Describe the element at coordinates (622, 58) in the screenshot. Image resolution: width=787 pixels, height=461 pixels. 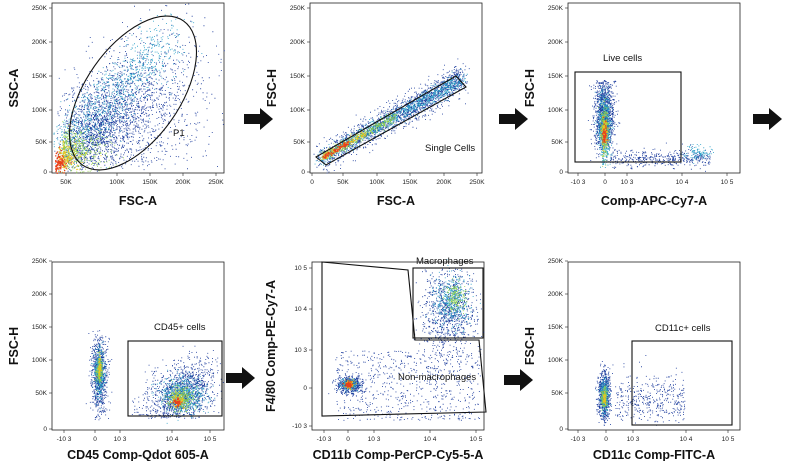
I see `gate-label: Live cells` at that location.